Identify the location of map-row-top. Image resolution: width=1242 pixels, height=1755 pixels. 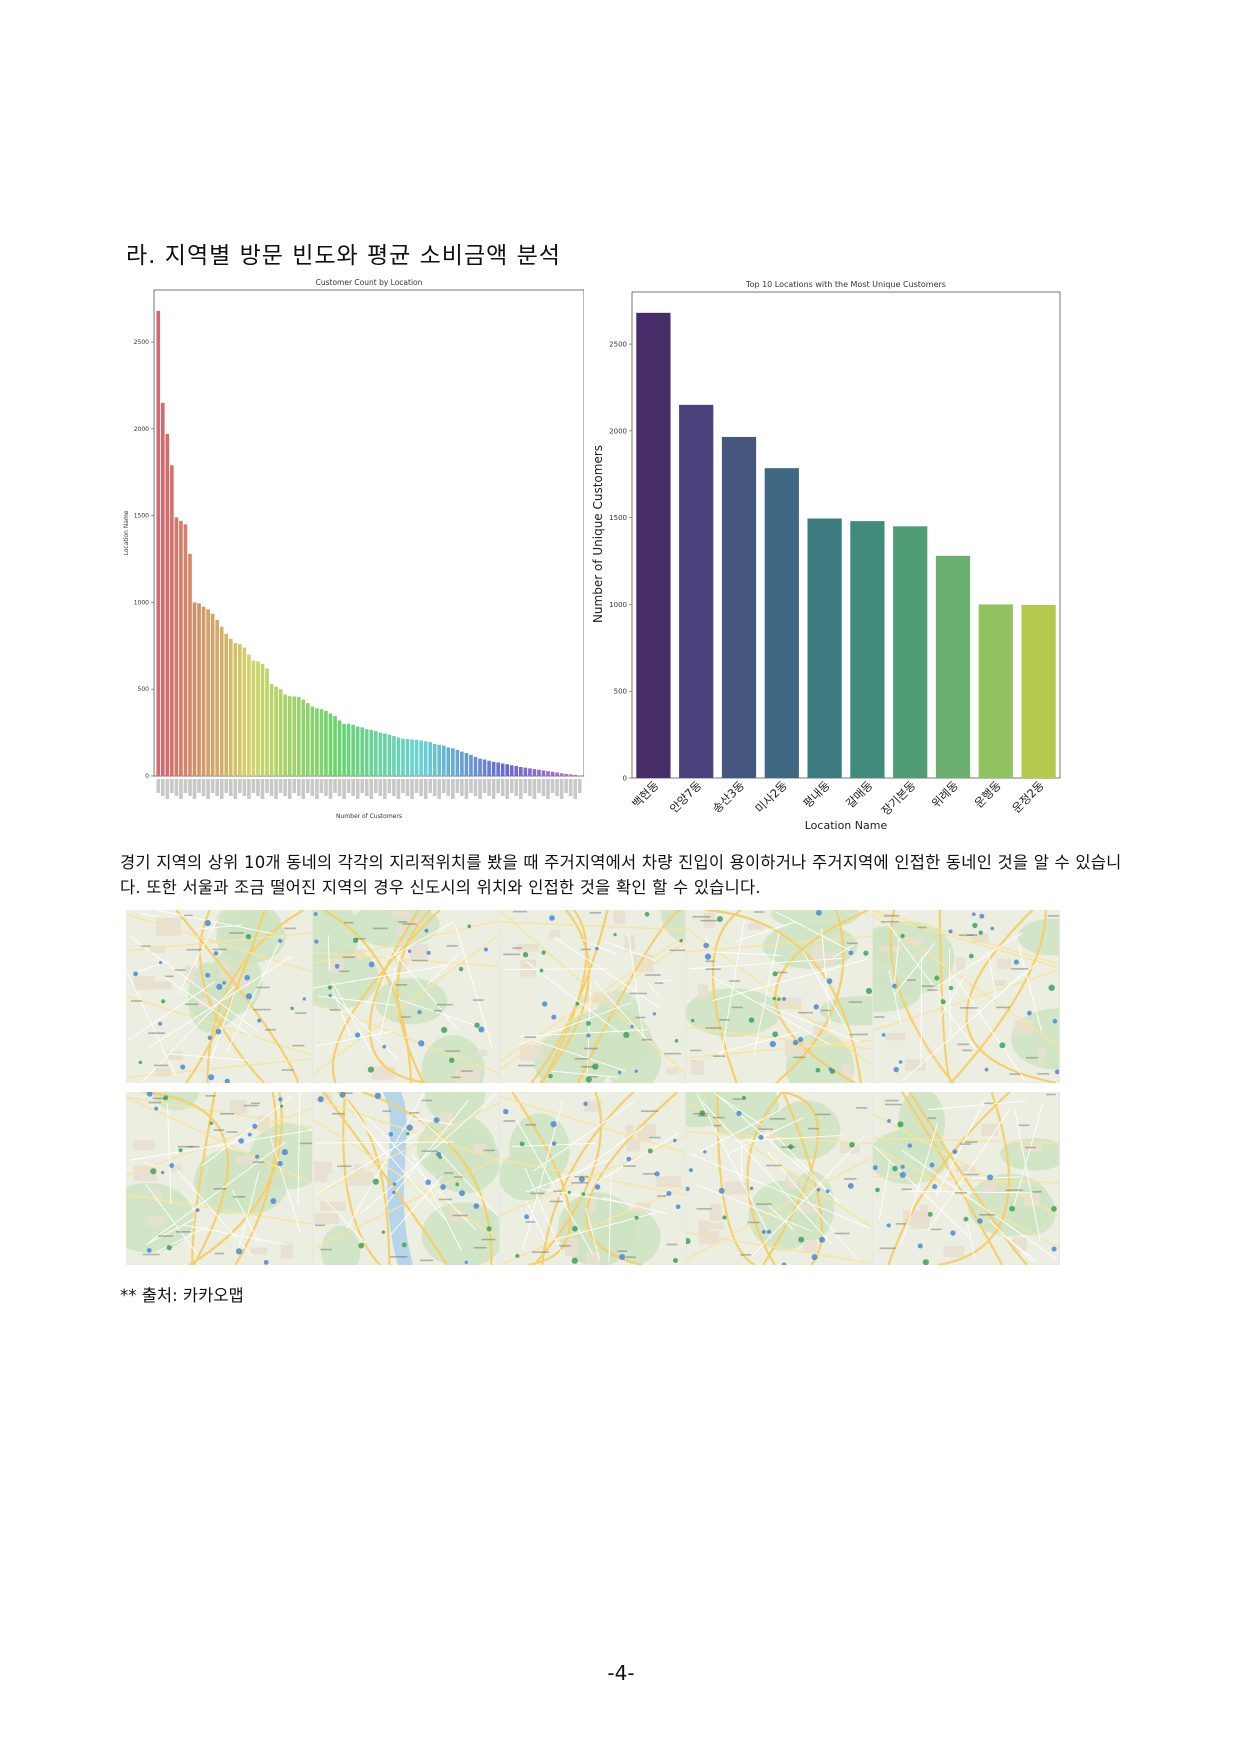
(593, 996).